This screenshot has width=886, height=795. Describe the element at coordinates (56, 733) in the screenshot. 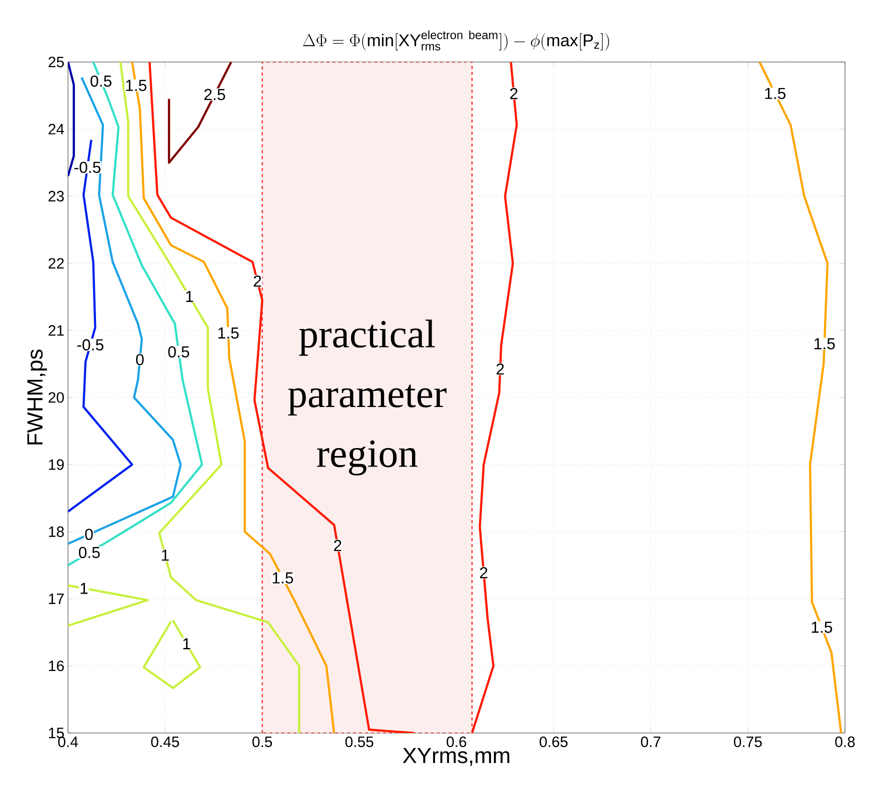

I see `y-tick-label: 15` at that location.